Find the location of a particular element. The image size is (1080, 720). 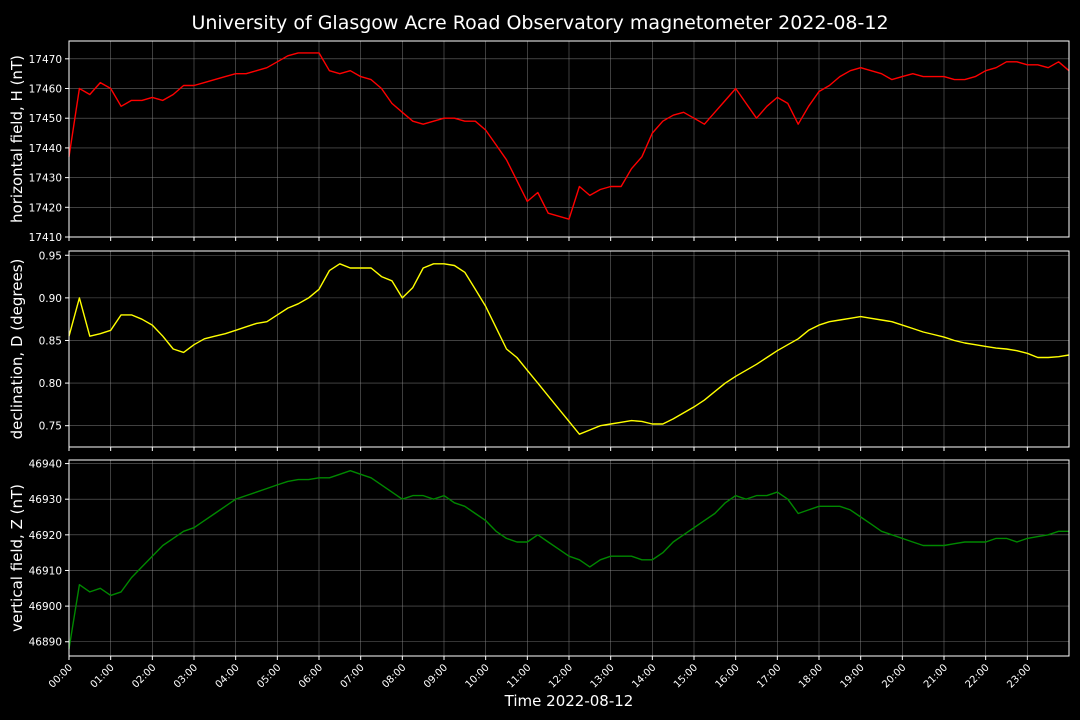

y-tick-label: 46910 is located at coordinates (45, 571).